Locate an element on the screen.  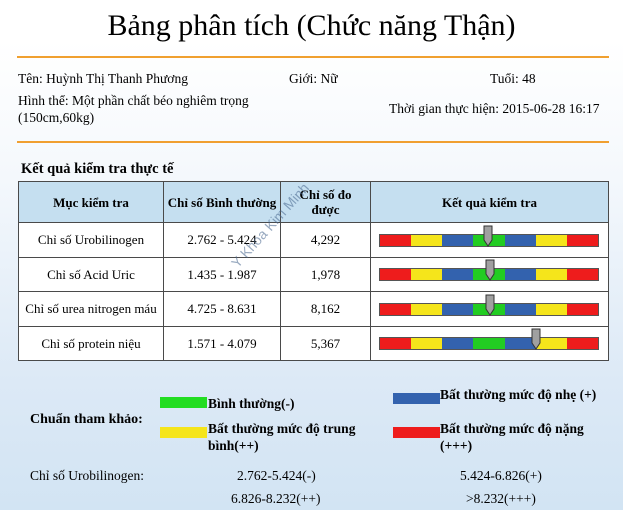
info-divider is located at coordinates (313, 142).